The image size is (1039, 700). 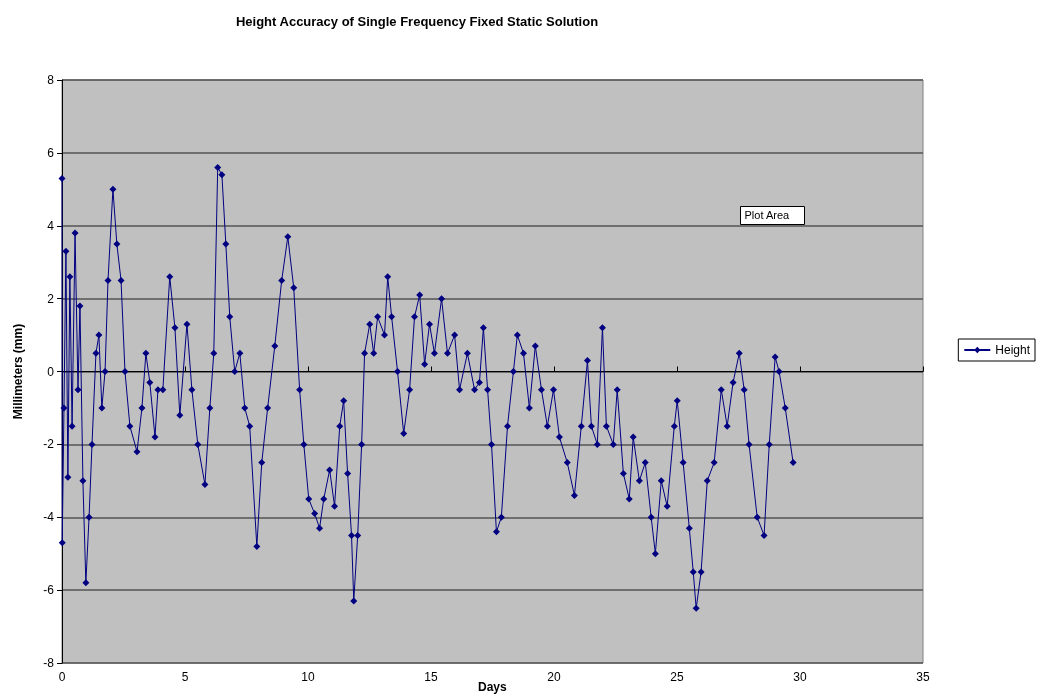 What do you see at coordinates (51, 298) in the screenshot?
I see `y-tick-label: 2` at bounding box center [51, 298].